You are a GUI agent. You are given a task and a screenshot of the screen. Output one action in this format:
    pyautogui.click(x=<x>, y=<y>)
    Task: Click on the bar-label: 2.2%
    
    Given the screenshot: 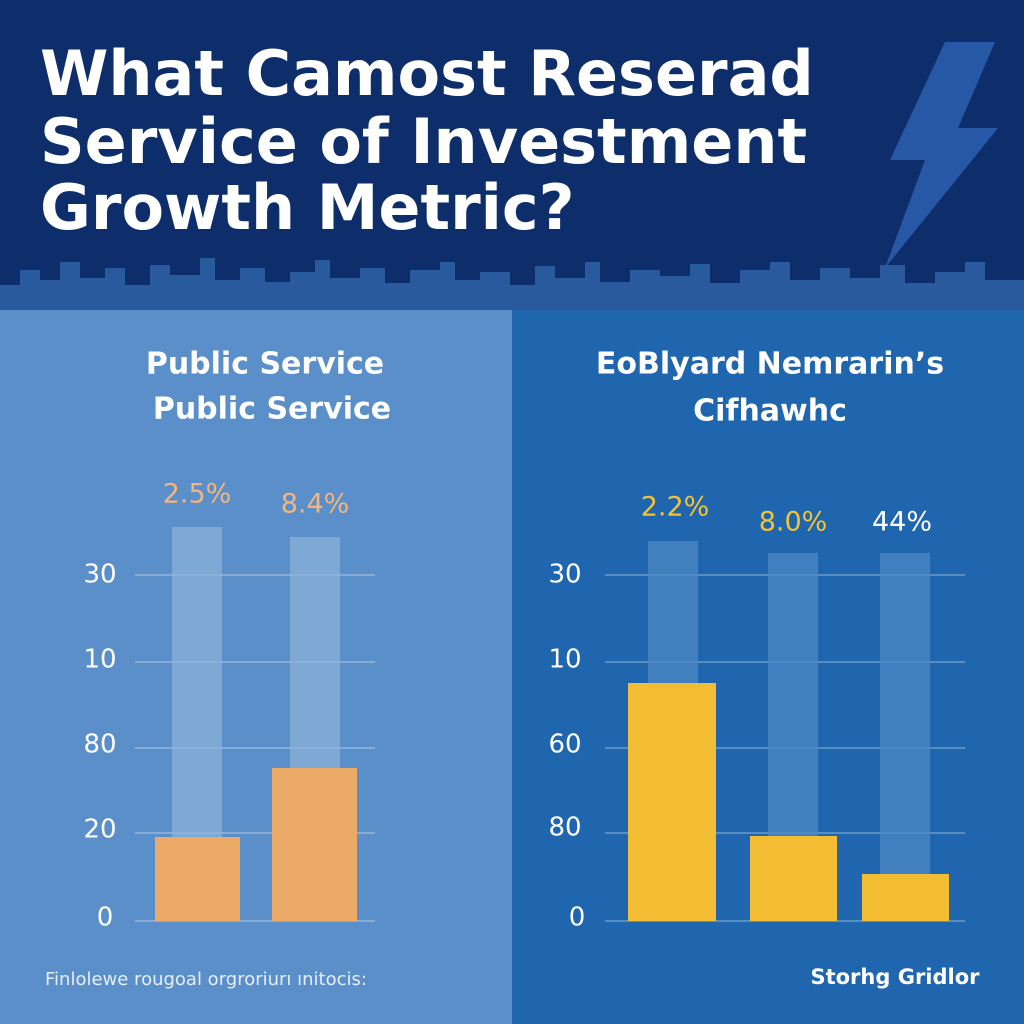 What is the action you would take?
    pyautogui.click(x=675, y=507)
    